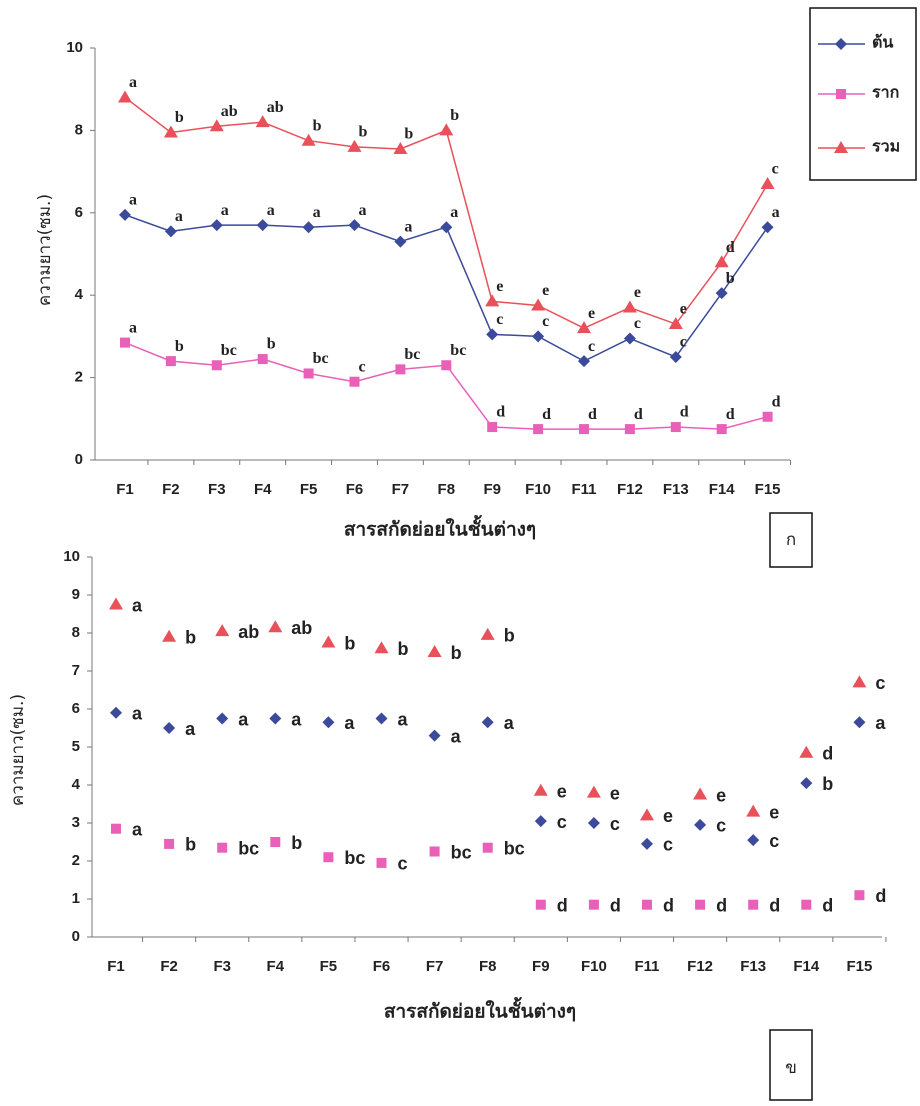  Describe the element at coordinates (76, 746) in the screenshot. I see `y-tick-label: 5` at that location.